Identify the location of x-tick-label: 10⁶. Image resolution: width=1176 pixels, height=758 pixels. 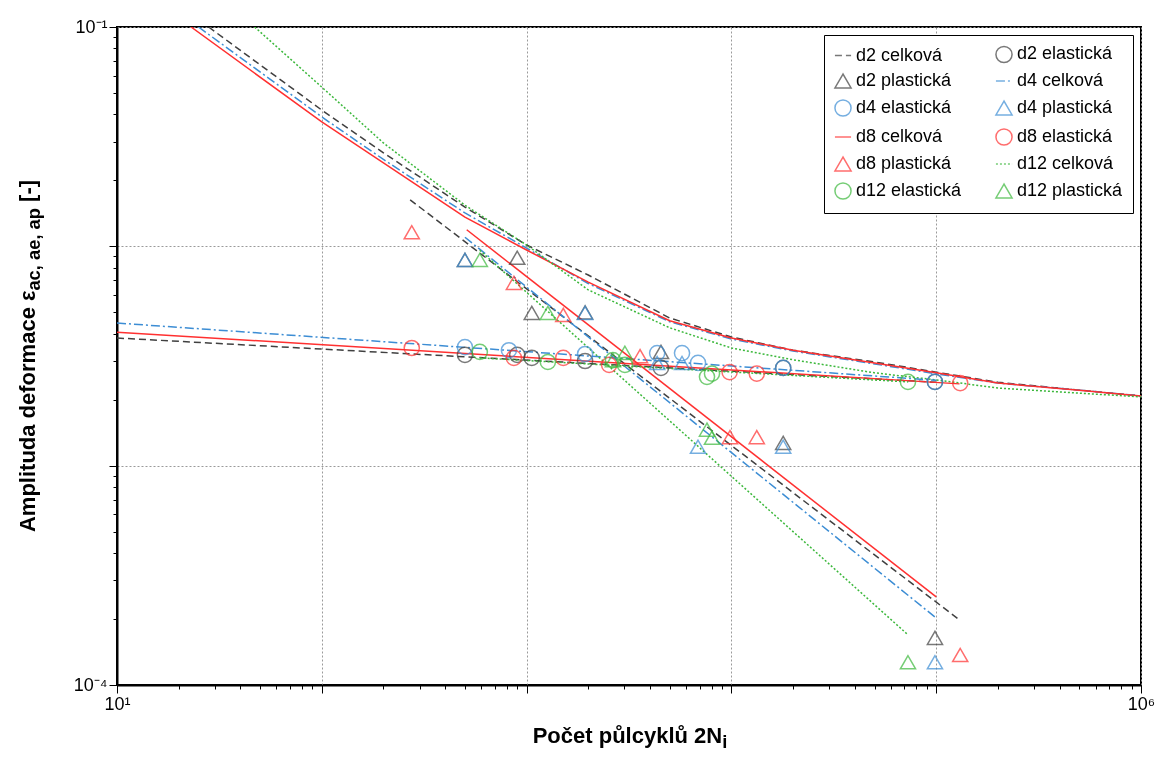
(1141, 703).